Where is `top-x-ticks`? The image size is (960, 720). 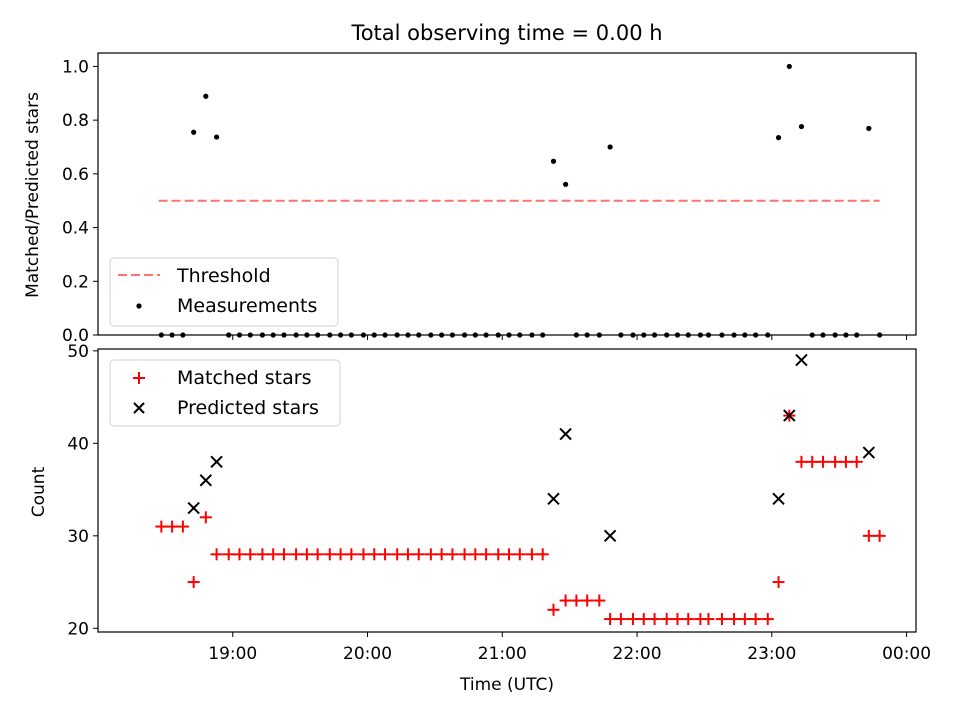
top-x-ticks is located at coordinates (570, 337).